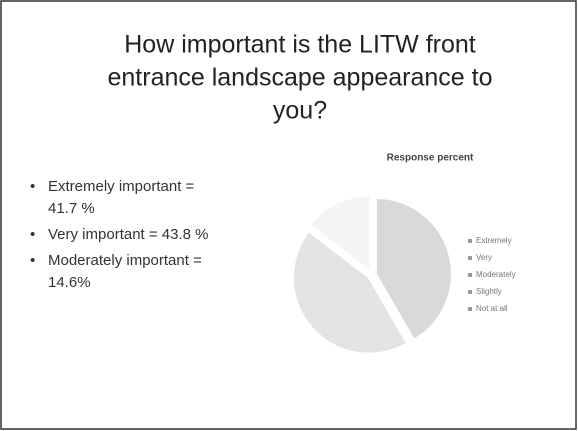  I want to click on legend-label: Slightly, so click(489, 291).